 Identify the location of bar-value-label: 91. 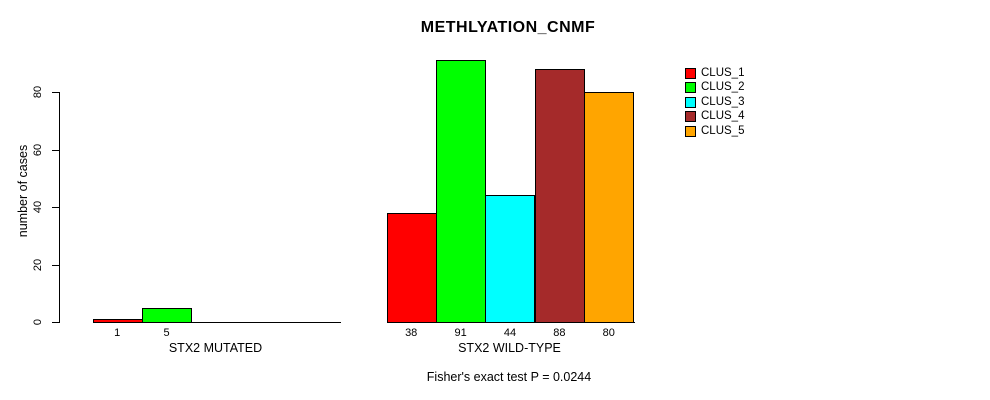
(460, 333).